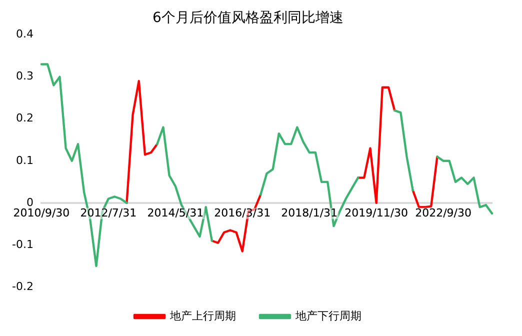 This screenshot has width=522, height=336. What do you see at coordinates (108, 213) in the screenshot?
I see `x-tick-label: 2012/7/31` at bounding box center [108, 213].